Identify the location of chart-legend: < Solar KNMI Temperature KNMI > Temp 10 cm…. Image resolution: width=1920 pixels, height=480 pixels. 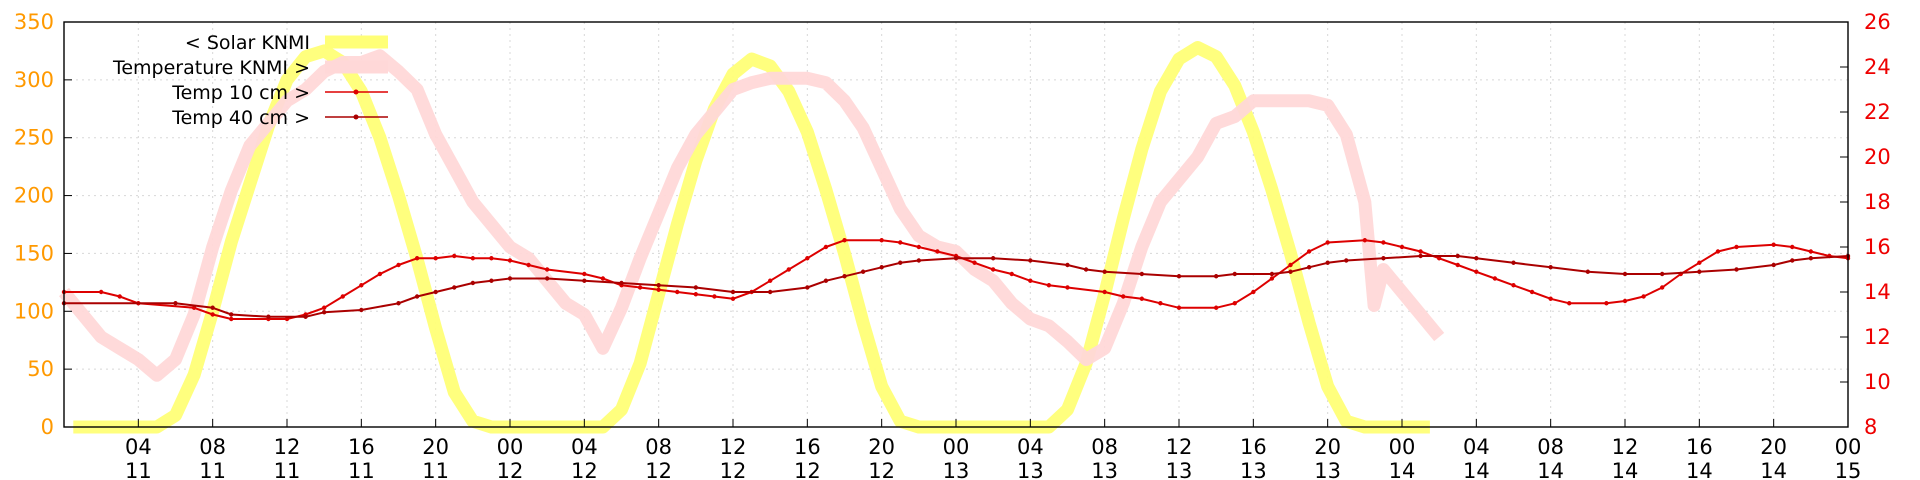
(250, 80).